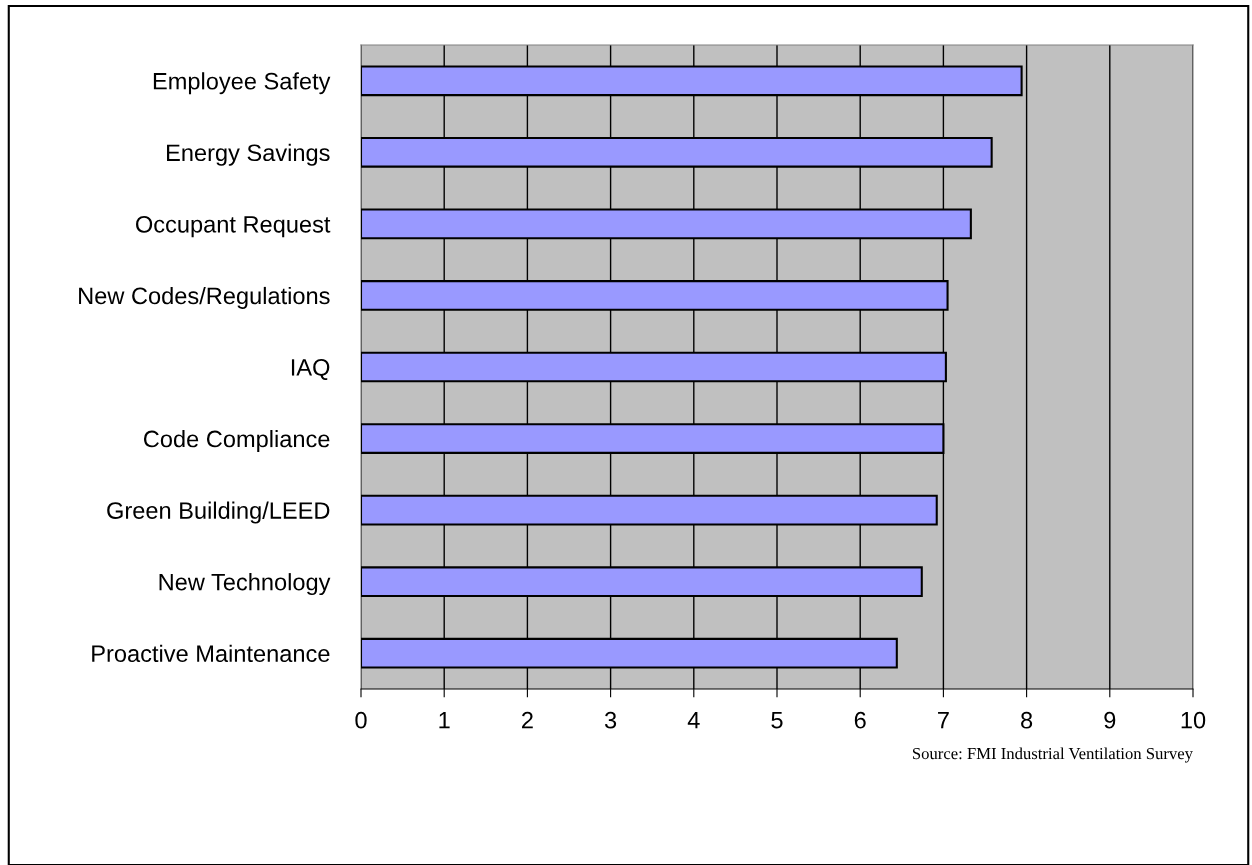 Image resolution: width=1252 pixels, height=865 pixels. I want to click on x-tick-label: 6, so click(860, 720).